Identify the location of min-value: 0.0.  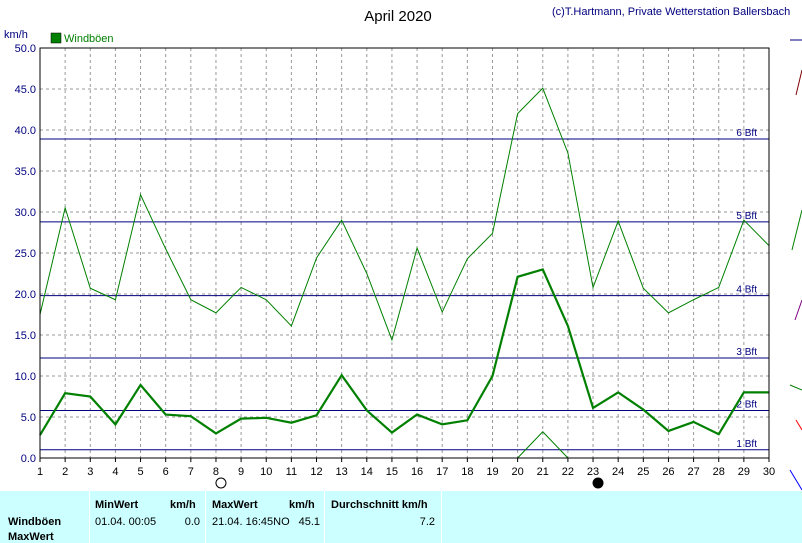
(192, 522).